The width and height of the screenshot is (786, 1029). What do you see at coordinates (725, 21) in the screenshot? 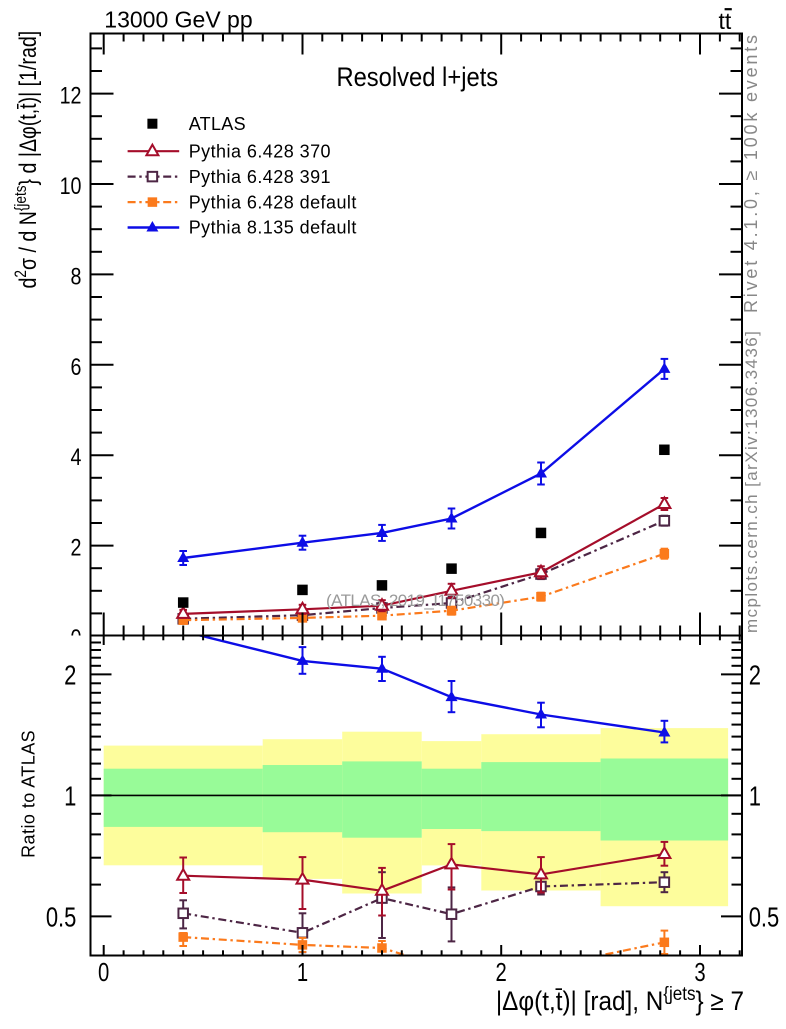
I see `svg-text: tt` at bounding box center [725, 21].